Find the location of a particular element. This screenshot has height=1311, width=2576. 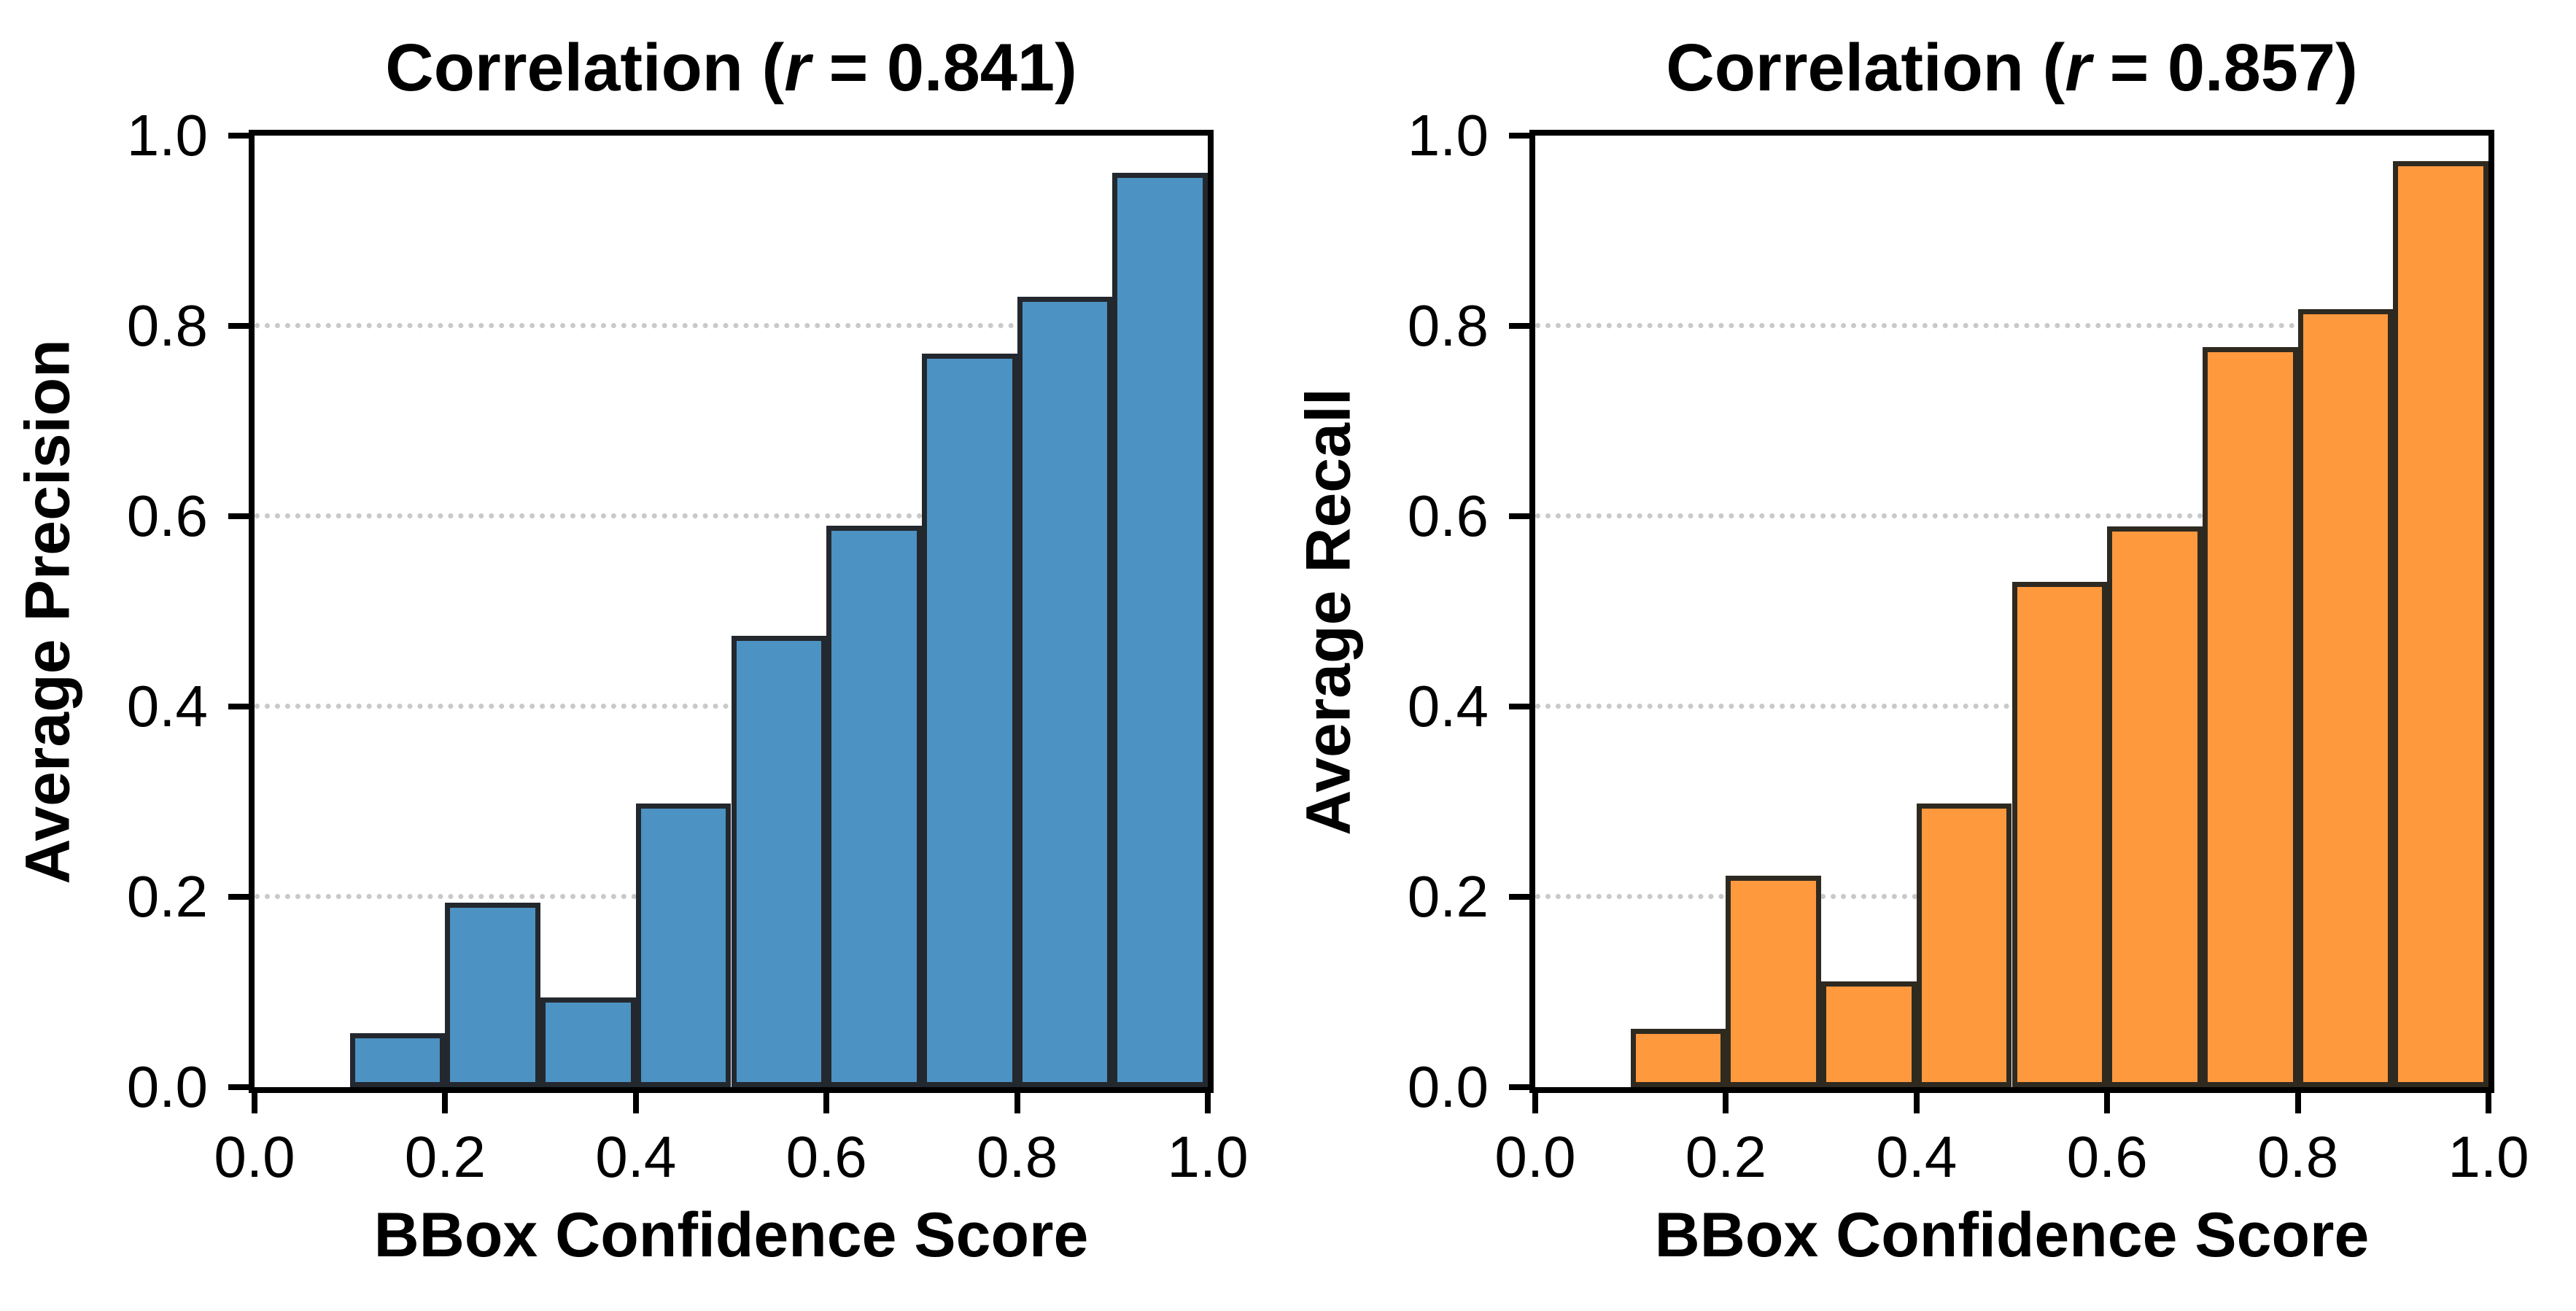

chart-title: Correlation (r = 0.857) is located at coordinates (2012, 68).